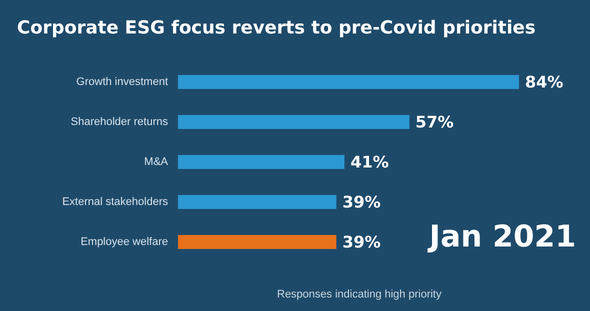 The width and height of the screenshot is (590, 311). What do you see at coordinates (124, 242) in the screenshot?
I see `y-tick-label: Employee welfare` at bounding box center [124, 242].